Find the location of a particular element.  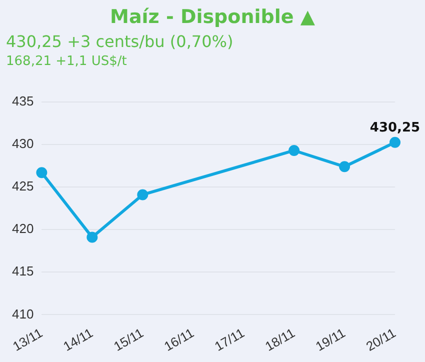

y-tick-label: 435 is located at coordinates (23, 101).